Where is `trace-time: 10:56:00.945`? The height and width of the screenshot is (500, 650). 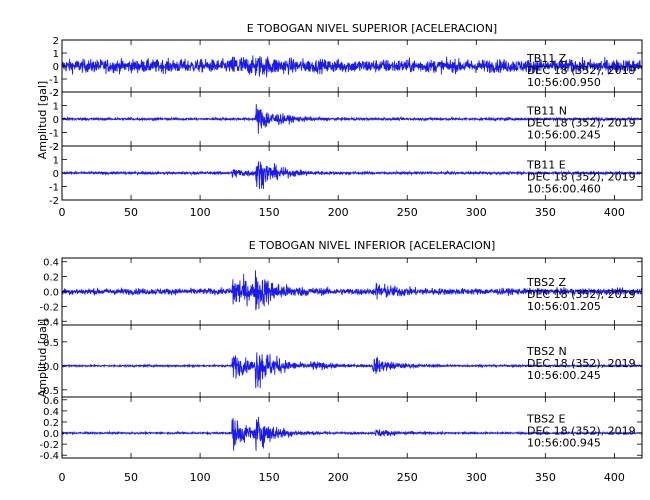 trace-time: 10:56:00.945 is located at coordinates (564, 443).